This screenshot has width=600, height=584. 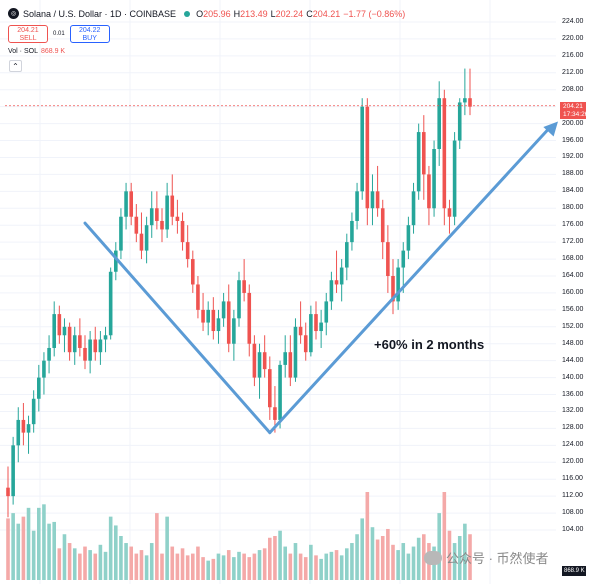 I want to click on trade-panel: 204.21 SELL 0.01 204.22 BUY, so click(x=59, y=34).